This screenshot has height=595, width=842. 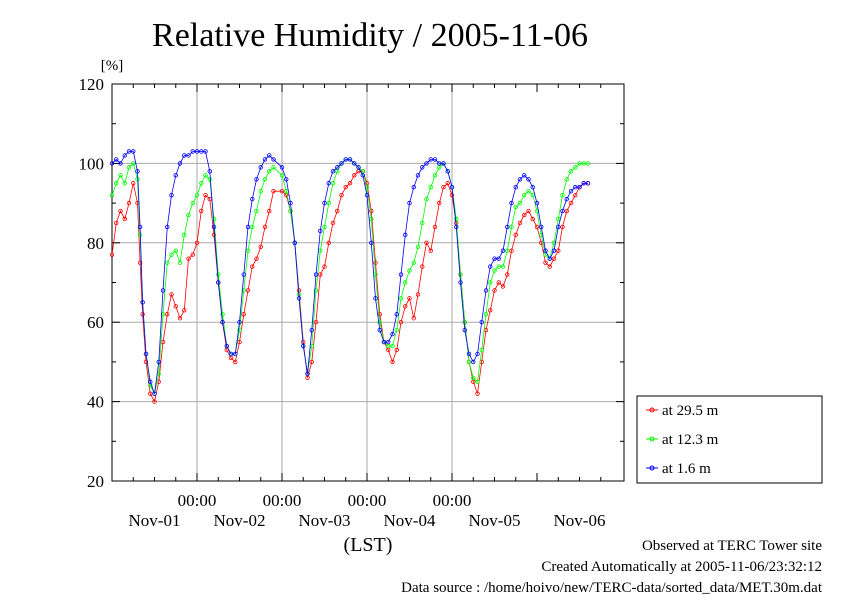 I want to click on y-axis-label: [%], so click(x=112, y=66).